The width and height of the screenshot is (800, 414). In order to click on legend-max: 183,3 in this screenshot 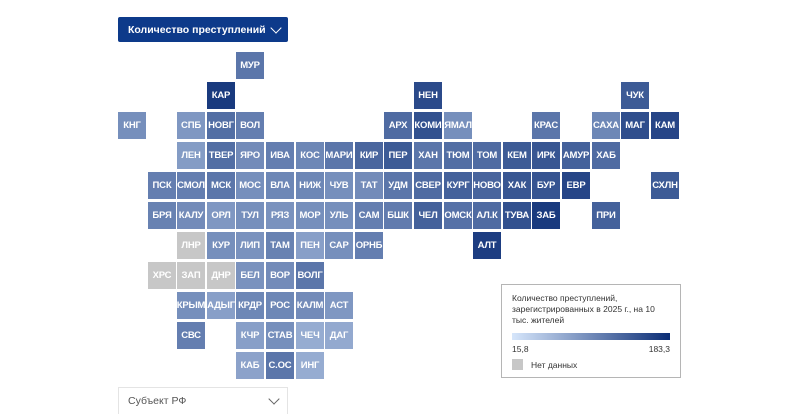, I will do `click(659, 349)`.